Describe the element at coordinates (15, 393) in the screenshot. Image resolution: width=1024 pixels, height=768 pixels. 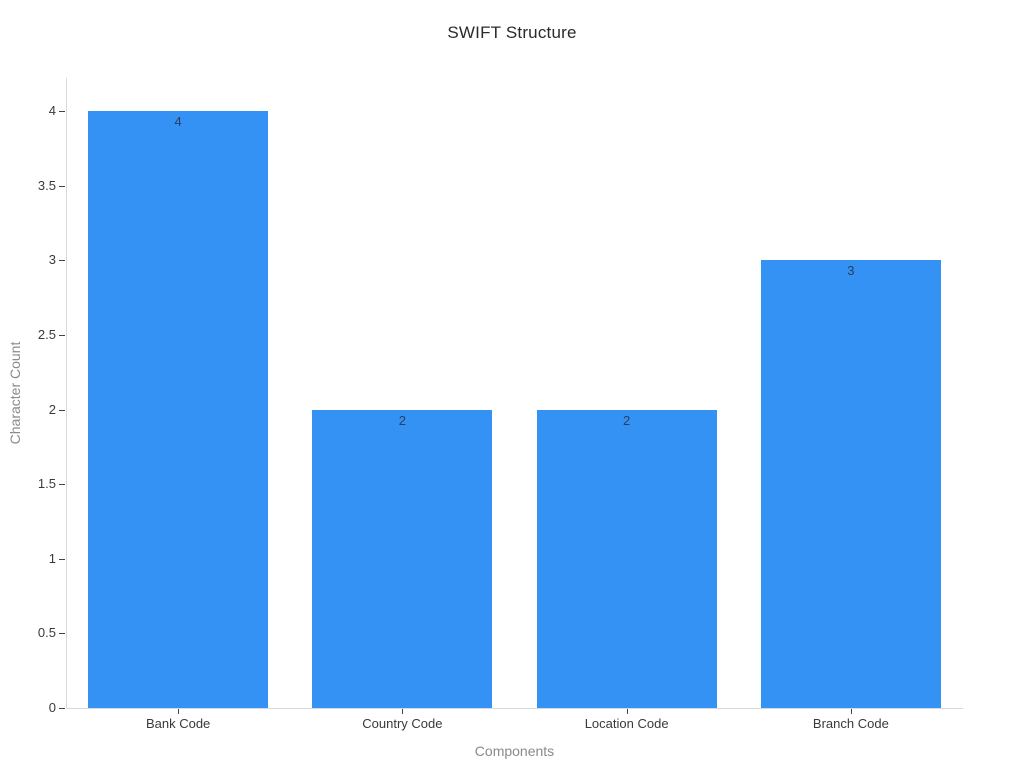
I see `y-axis-title-text: Character Count` at that location.